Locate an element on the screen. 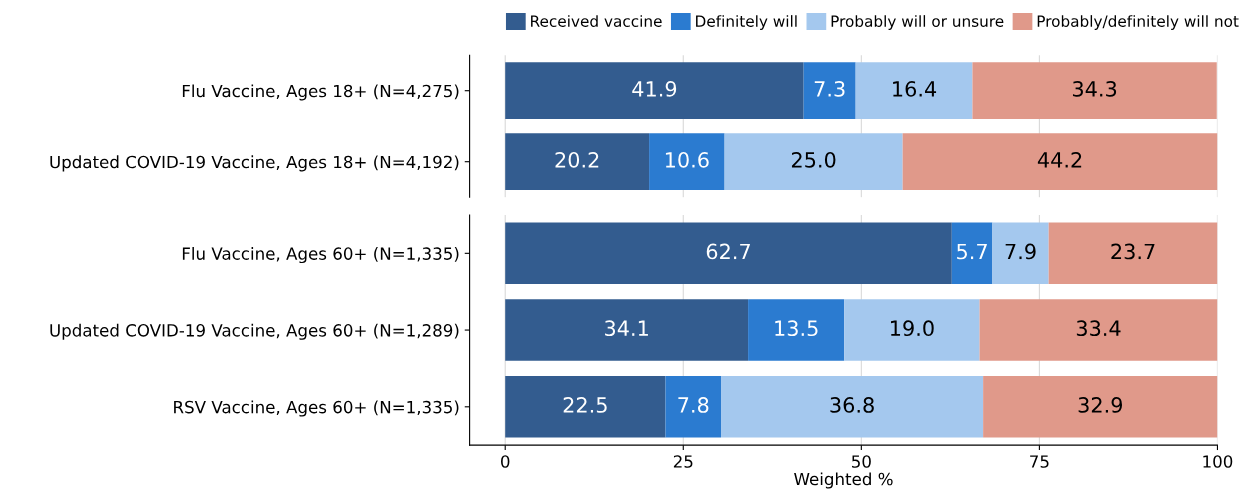  data-label: 7.9 is located at coordinates (1020, 251).